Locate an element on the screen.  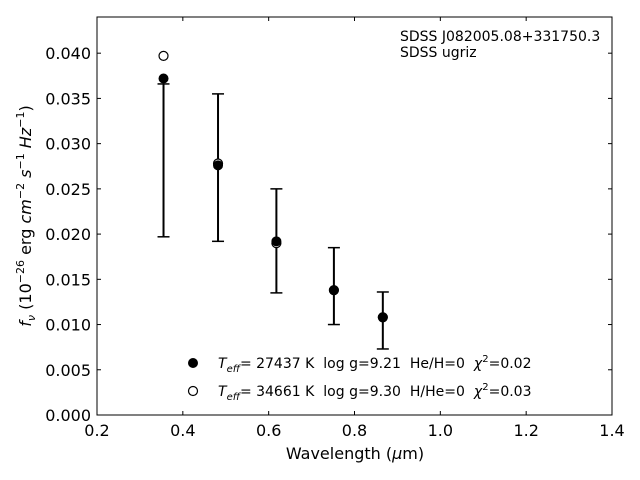
x-tick-label: 1.4 is located at coordinates (611, 430).